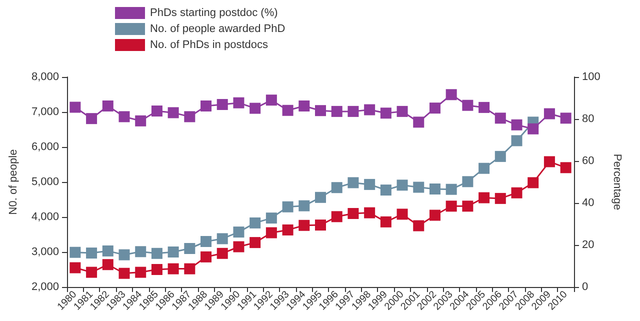 This screenshot has height=321, width=640. Describe the element at coordinates (214, 13) in the screenshot. I see `legend-label: PhDs starting postdoc (%)` at that location.